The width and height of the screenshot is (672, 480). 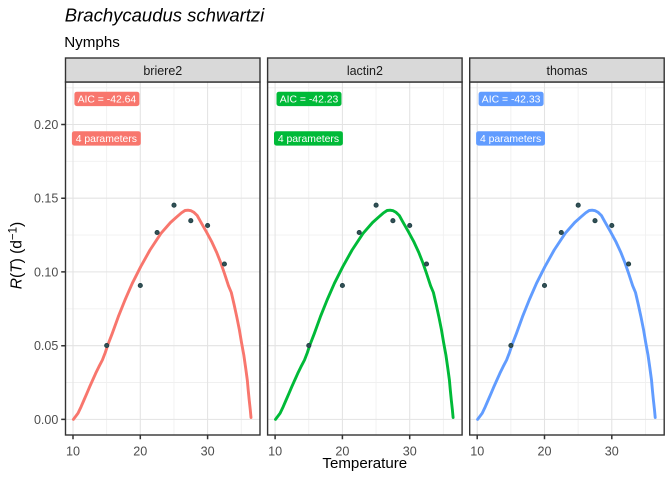 I want to click on svg-text: Nymphs, so click(x=92, y=42).